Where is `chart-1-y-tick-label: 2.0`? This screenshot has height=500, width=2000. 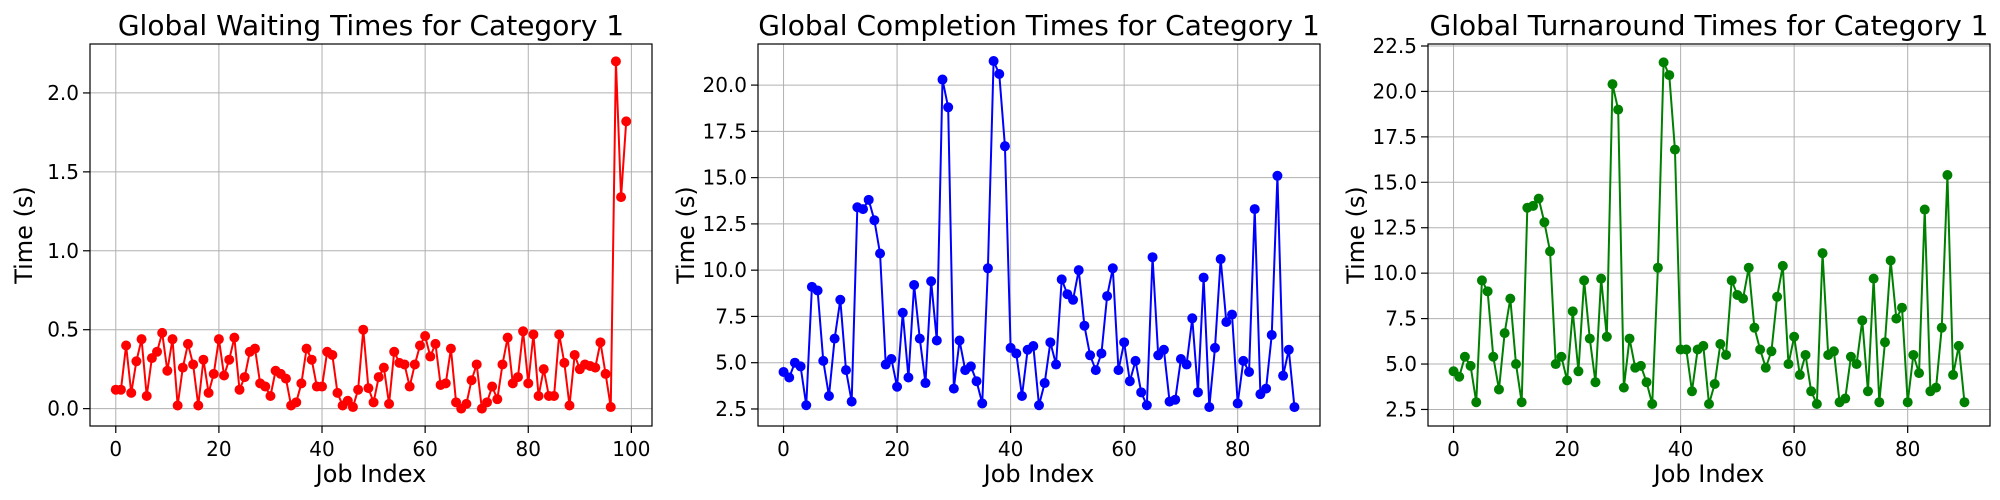 chart-1-y-tick-label: 2.0 is located at coordinates (63, 93).